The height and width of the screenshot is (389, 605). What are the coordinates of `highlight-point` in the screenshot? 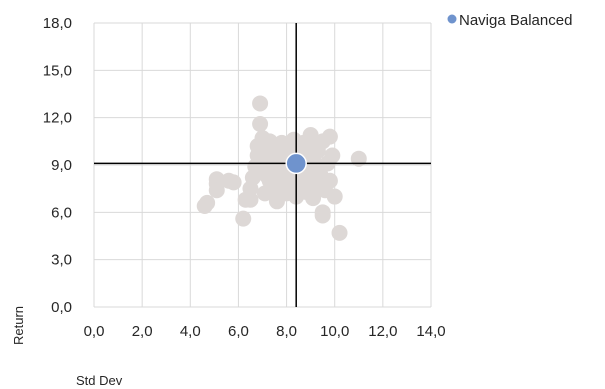 It's located at (296, 163).